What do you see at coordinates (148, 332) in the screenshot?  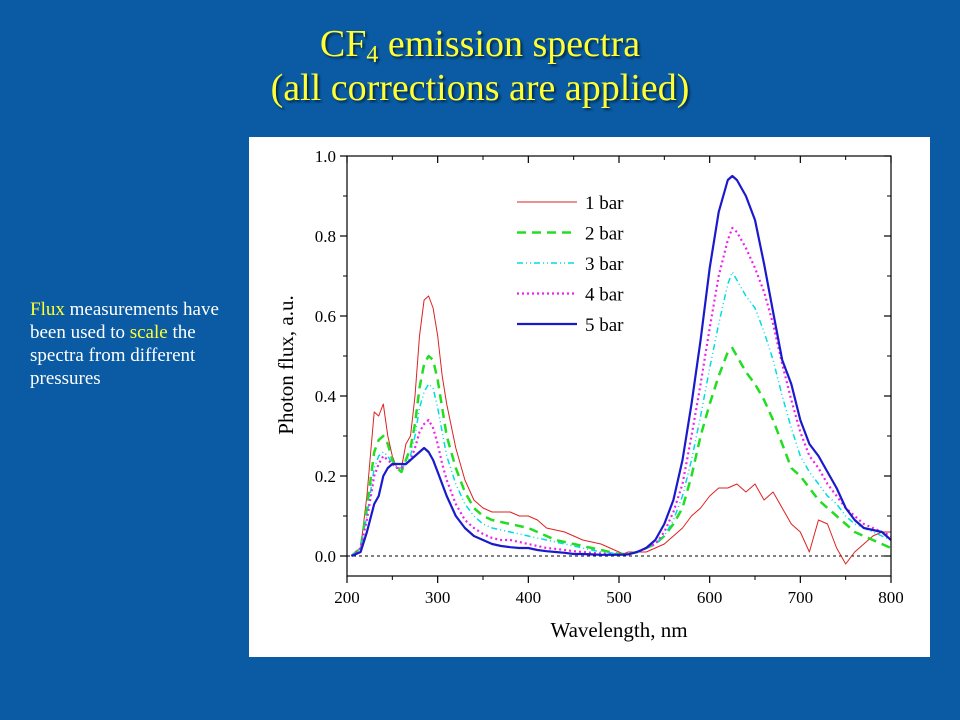 I see `side-note-highlight-scale: scale` at bounding box center [148, 332].